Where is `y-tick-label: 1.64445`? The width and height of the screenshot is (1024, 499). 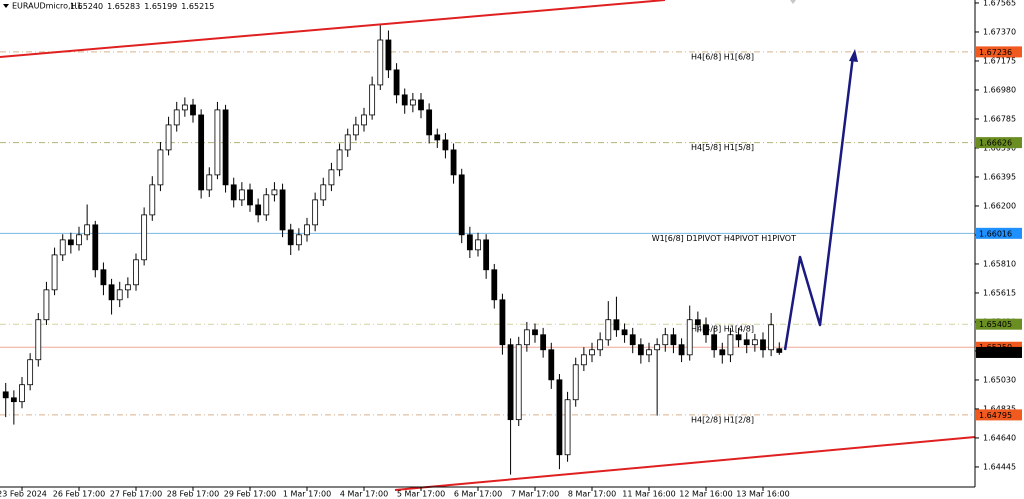 y-tick-label: 1.64445 is located at coordinates (999, 466).